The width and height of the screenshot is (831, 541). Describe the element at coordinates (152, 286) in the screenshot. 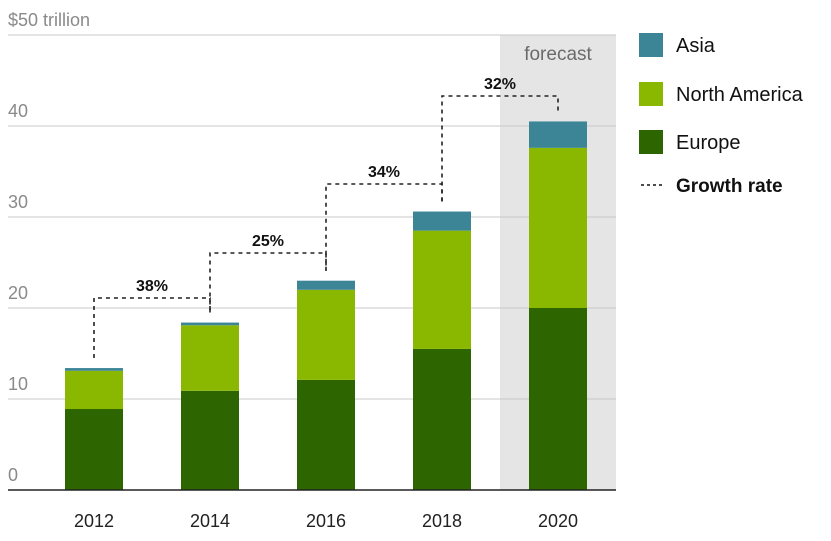

I see `growth-rate-label: 38%` at that location.